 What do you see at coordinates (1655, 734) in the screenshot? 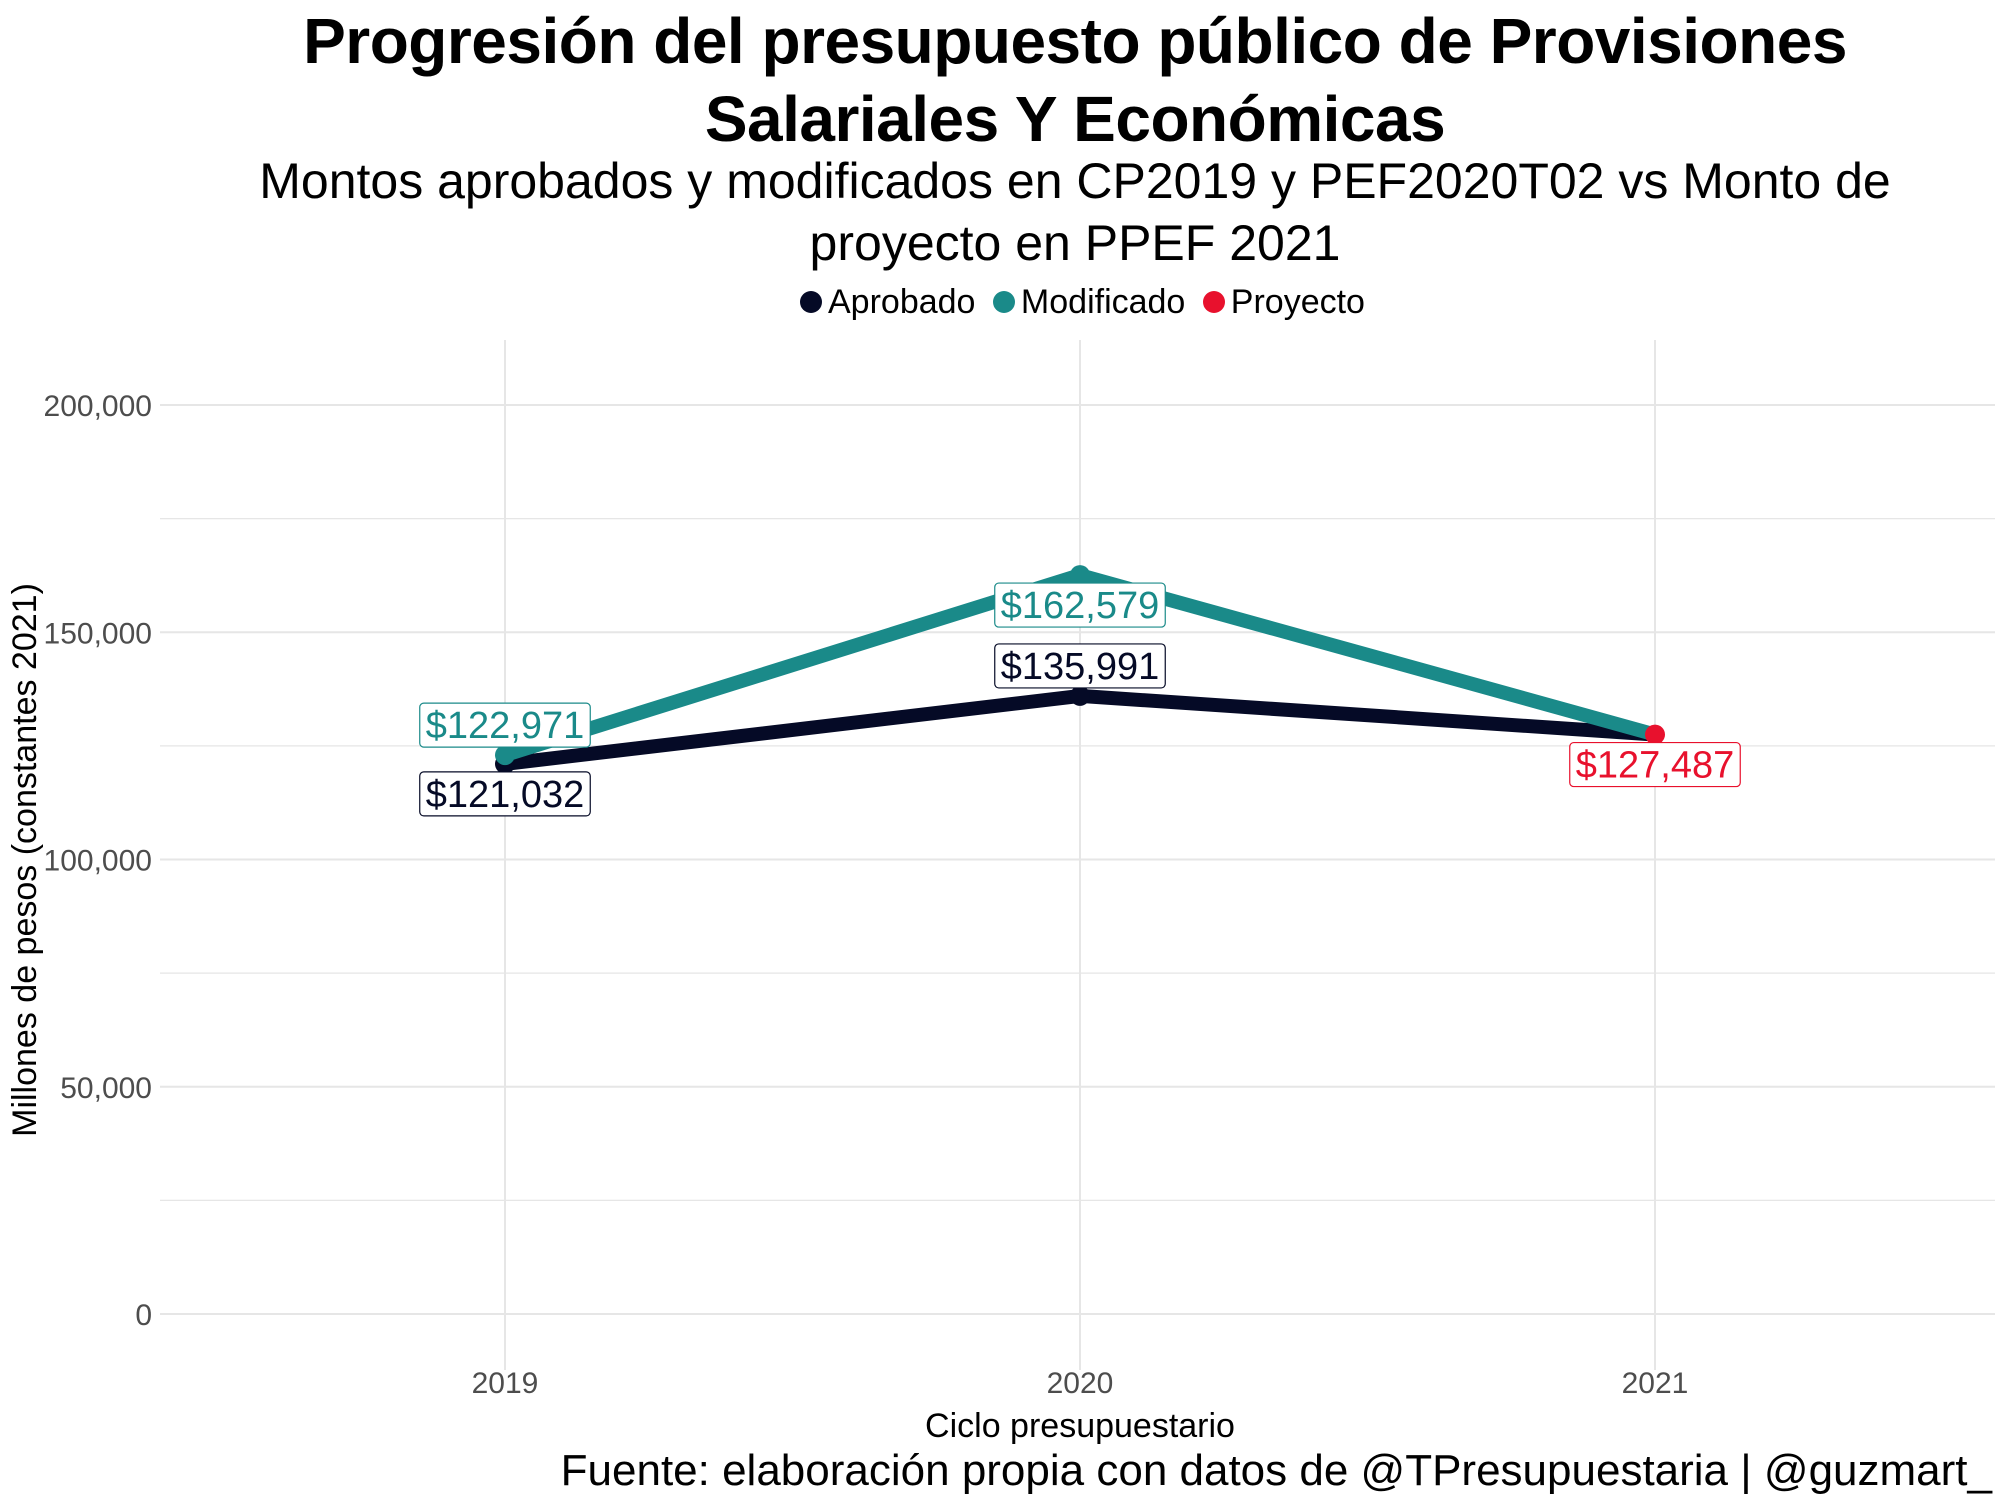
I see `data-point-proyecto` at bounding box center [1655, 734].